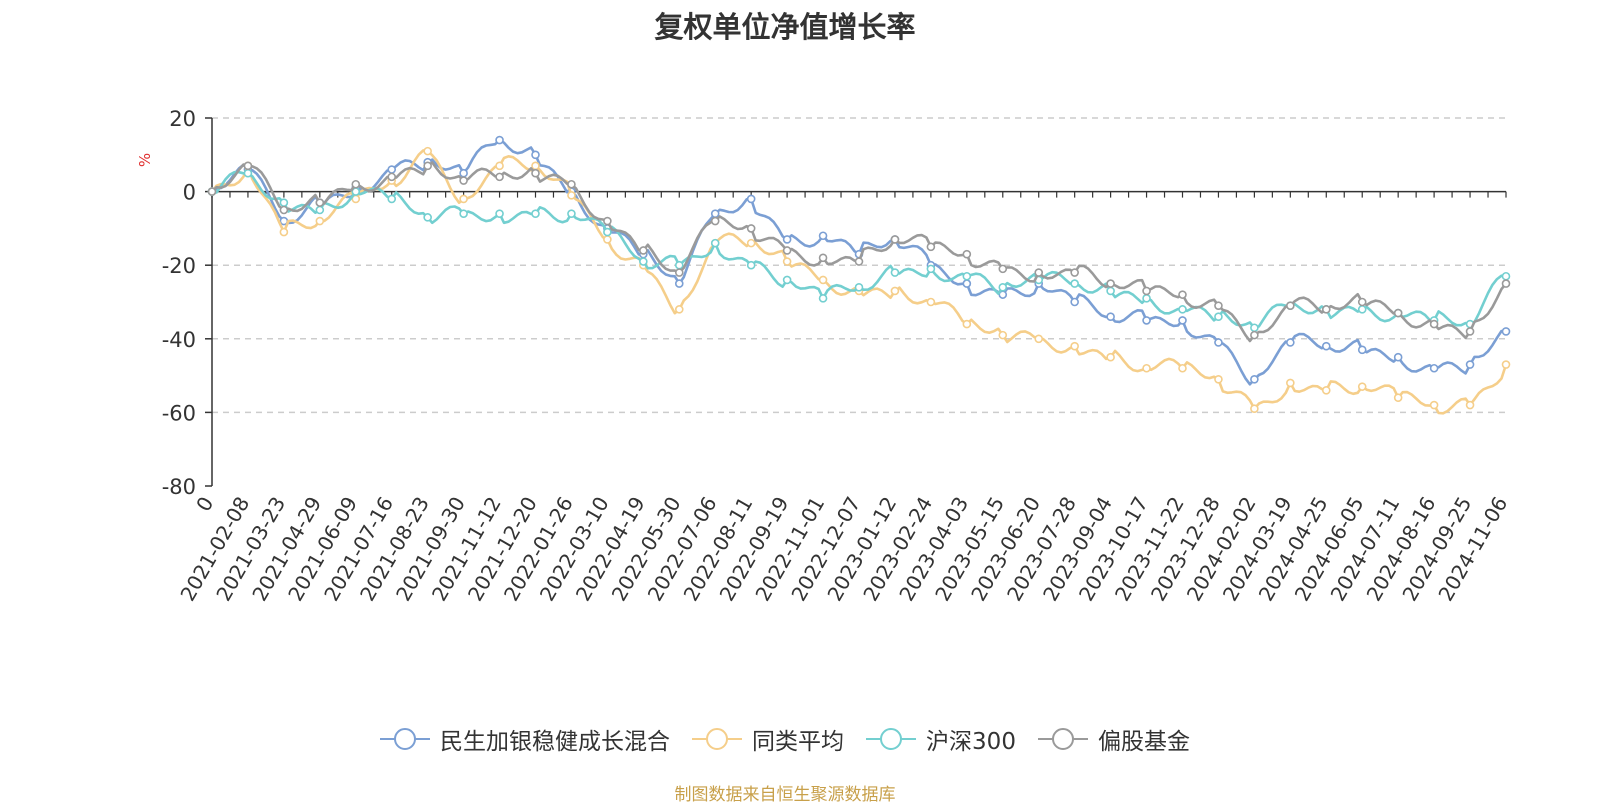 The height and width of the screenshot is (805, 1600). Describe the element at coordinates (179, 266) in the screenshot. I see `y-tick-label: -20` at that location.